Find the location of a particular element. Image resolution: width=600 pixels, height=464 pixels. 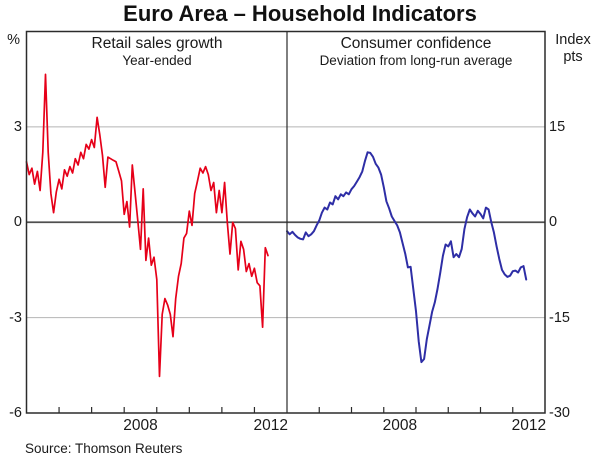

left-panel-header: Retail sales growth Year-ended is located at coordinates (157, 52).